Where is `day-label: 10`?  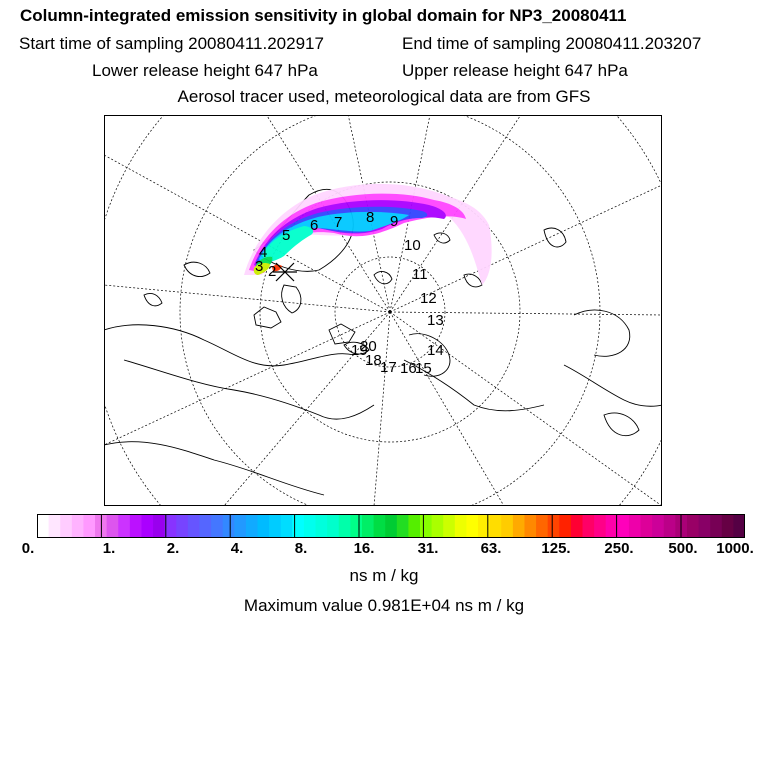
day-label: 10 is located at coordinates (412, 245).